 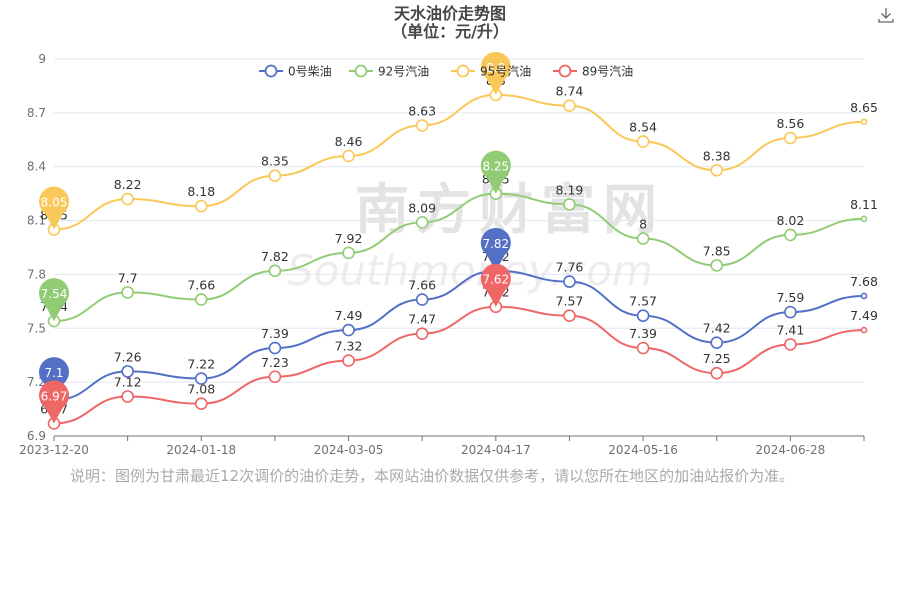 I want to click on pin-min-label: 7.1, so click(x=53, y=373).